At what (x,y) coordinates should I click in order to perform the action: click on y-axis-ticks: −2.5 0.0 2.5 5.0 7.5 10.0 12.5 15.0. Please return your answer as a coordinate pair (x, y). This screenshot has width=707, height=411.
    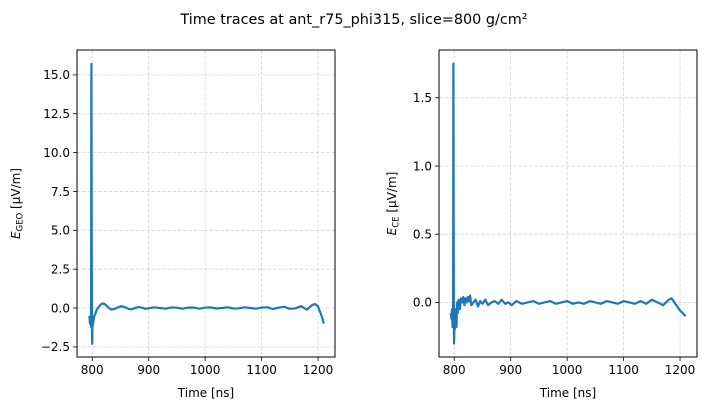
    Looking at the image, I should click on (59, 211).